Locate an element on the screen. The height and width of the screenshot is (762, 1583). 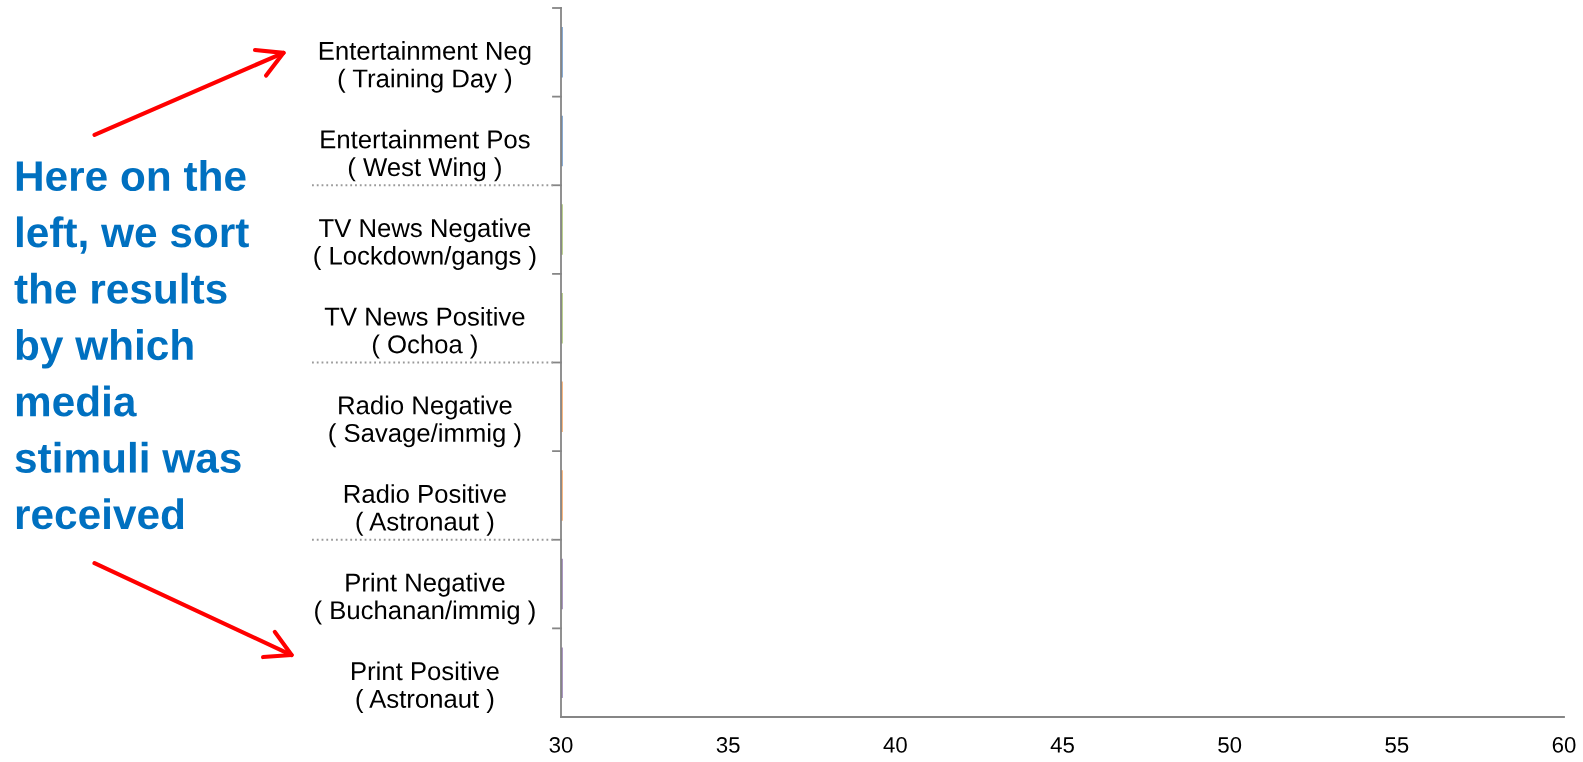
y-tick-label: TV News Positive ( Ochoa ) is located at coordinates (424, 332).